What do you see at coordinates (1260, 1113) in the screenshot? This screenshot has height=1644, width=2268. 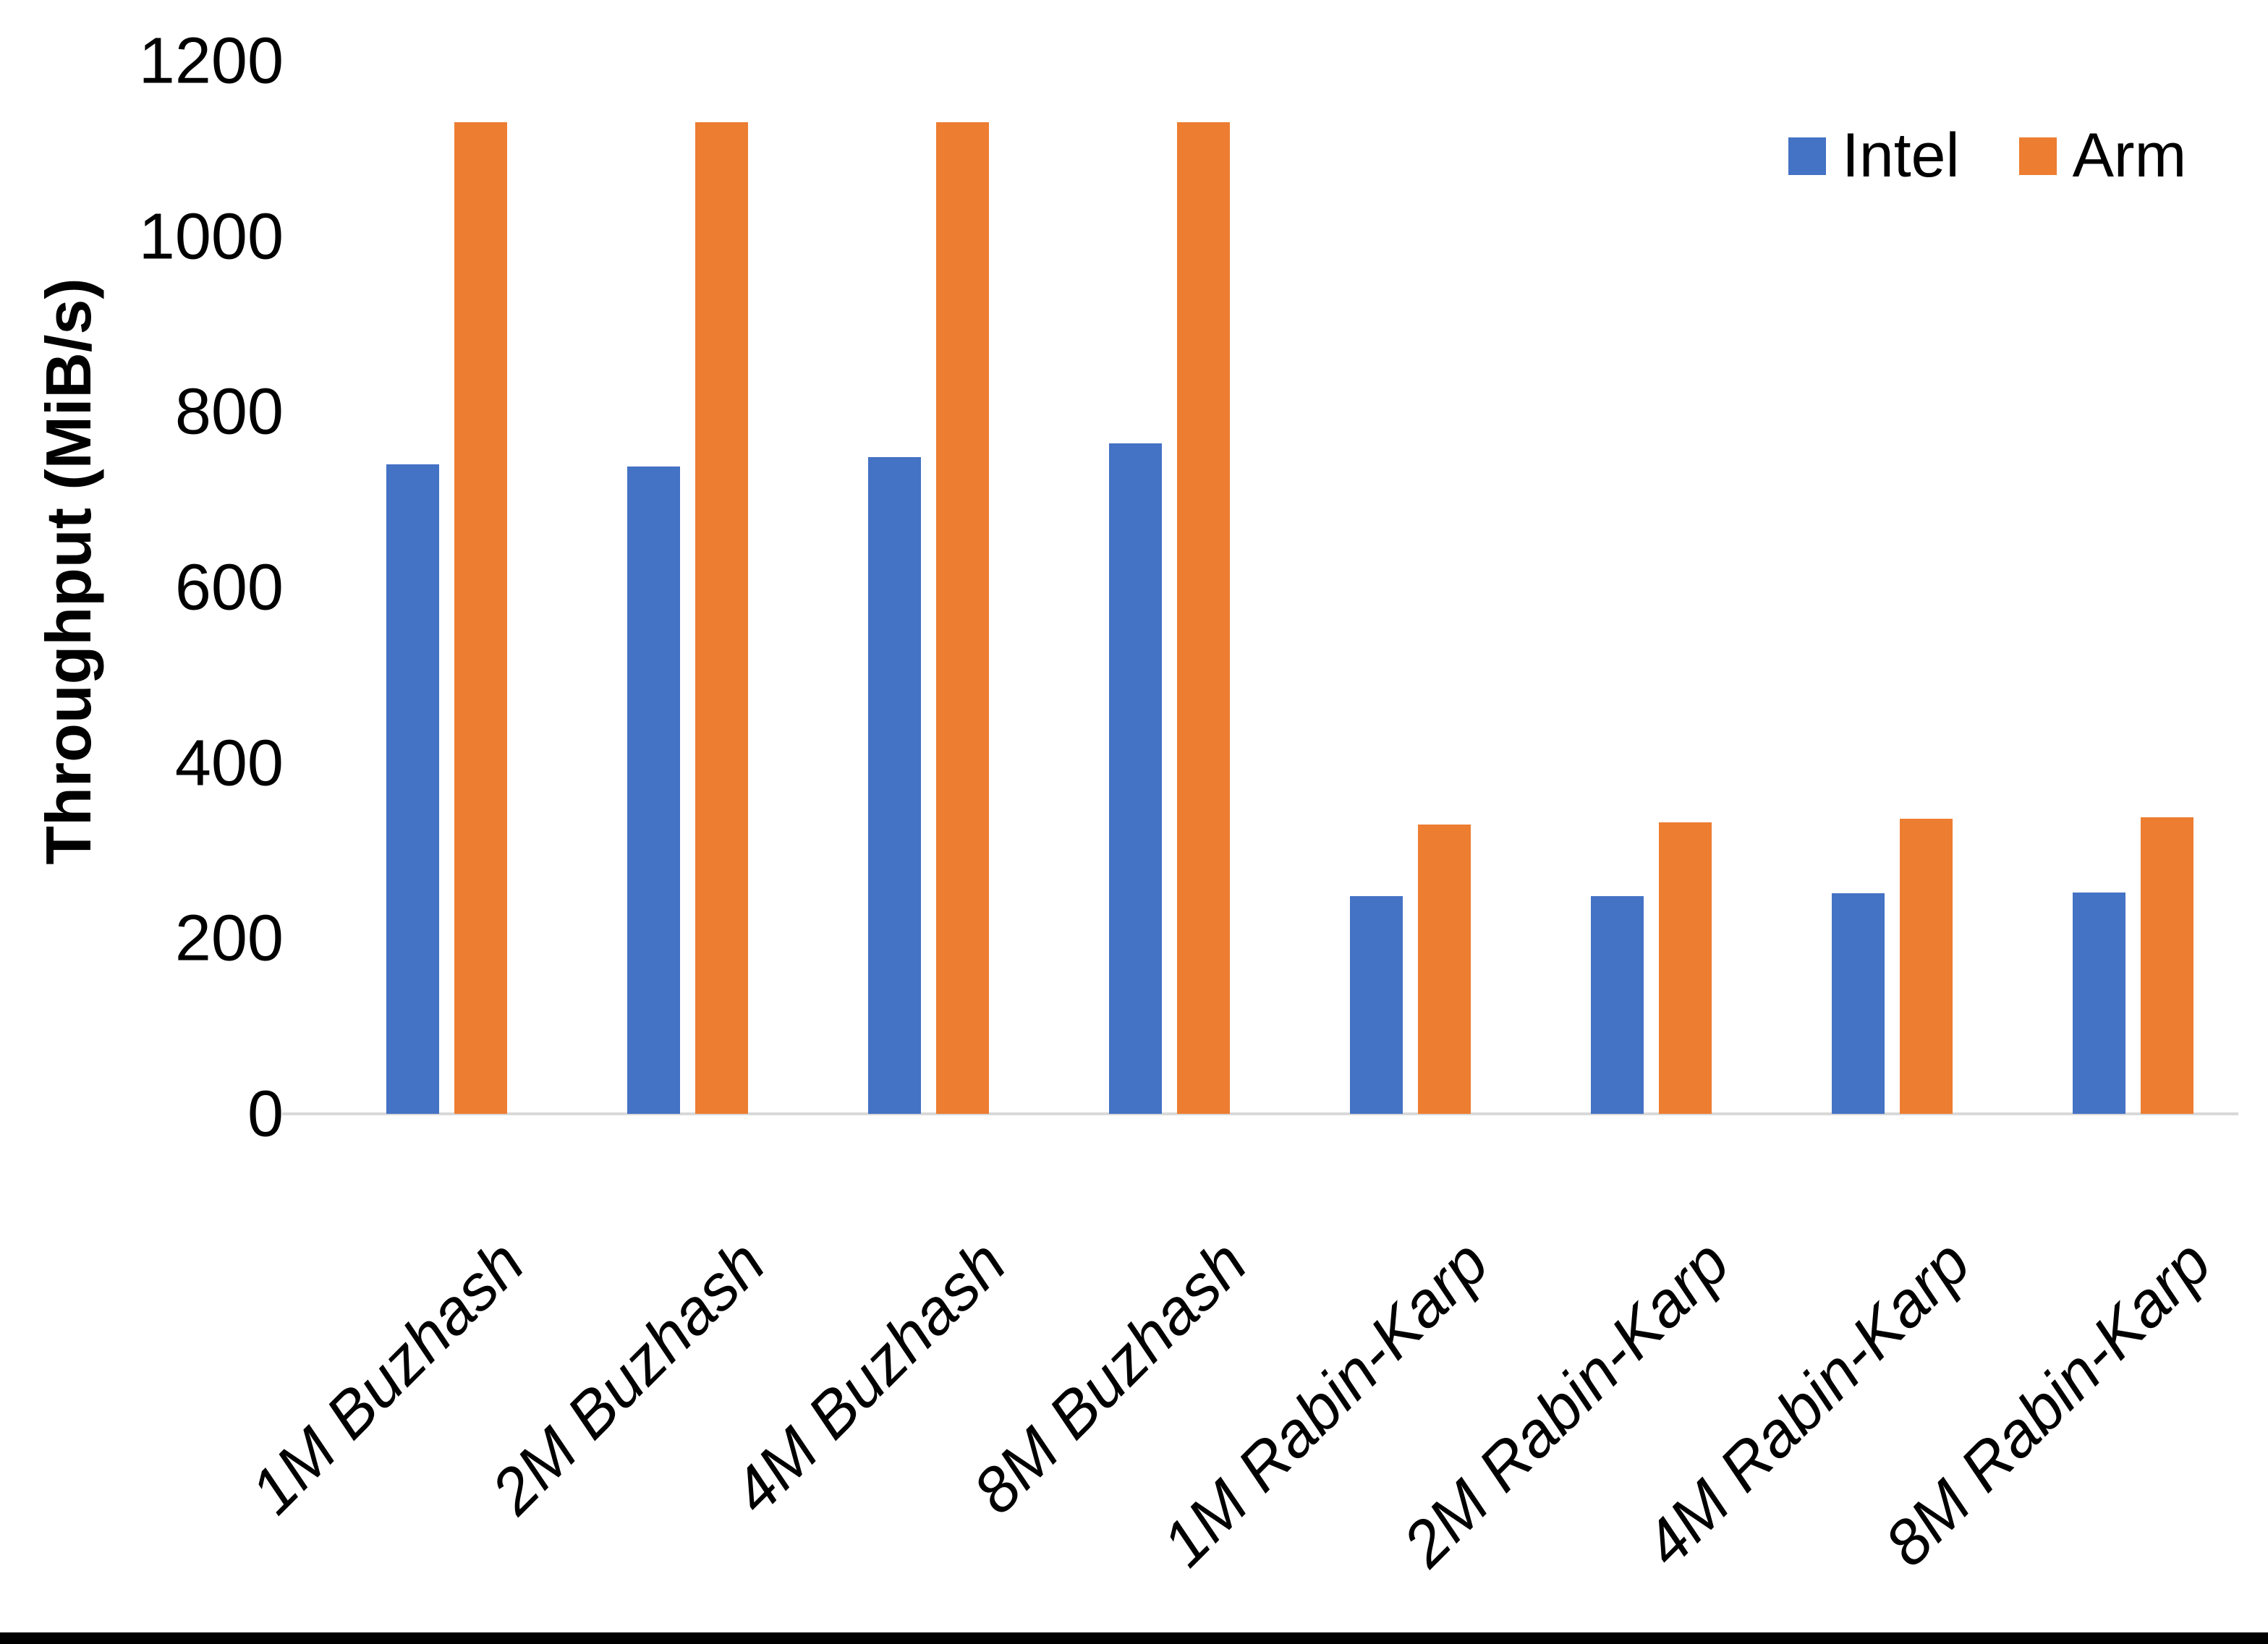 I see `x-axis-line` at bounding box center [1260, 1113].